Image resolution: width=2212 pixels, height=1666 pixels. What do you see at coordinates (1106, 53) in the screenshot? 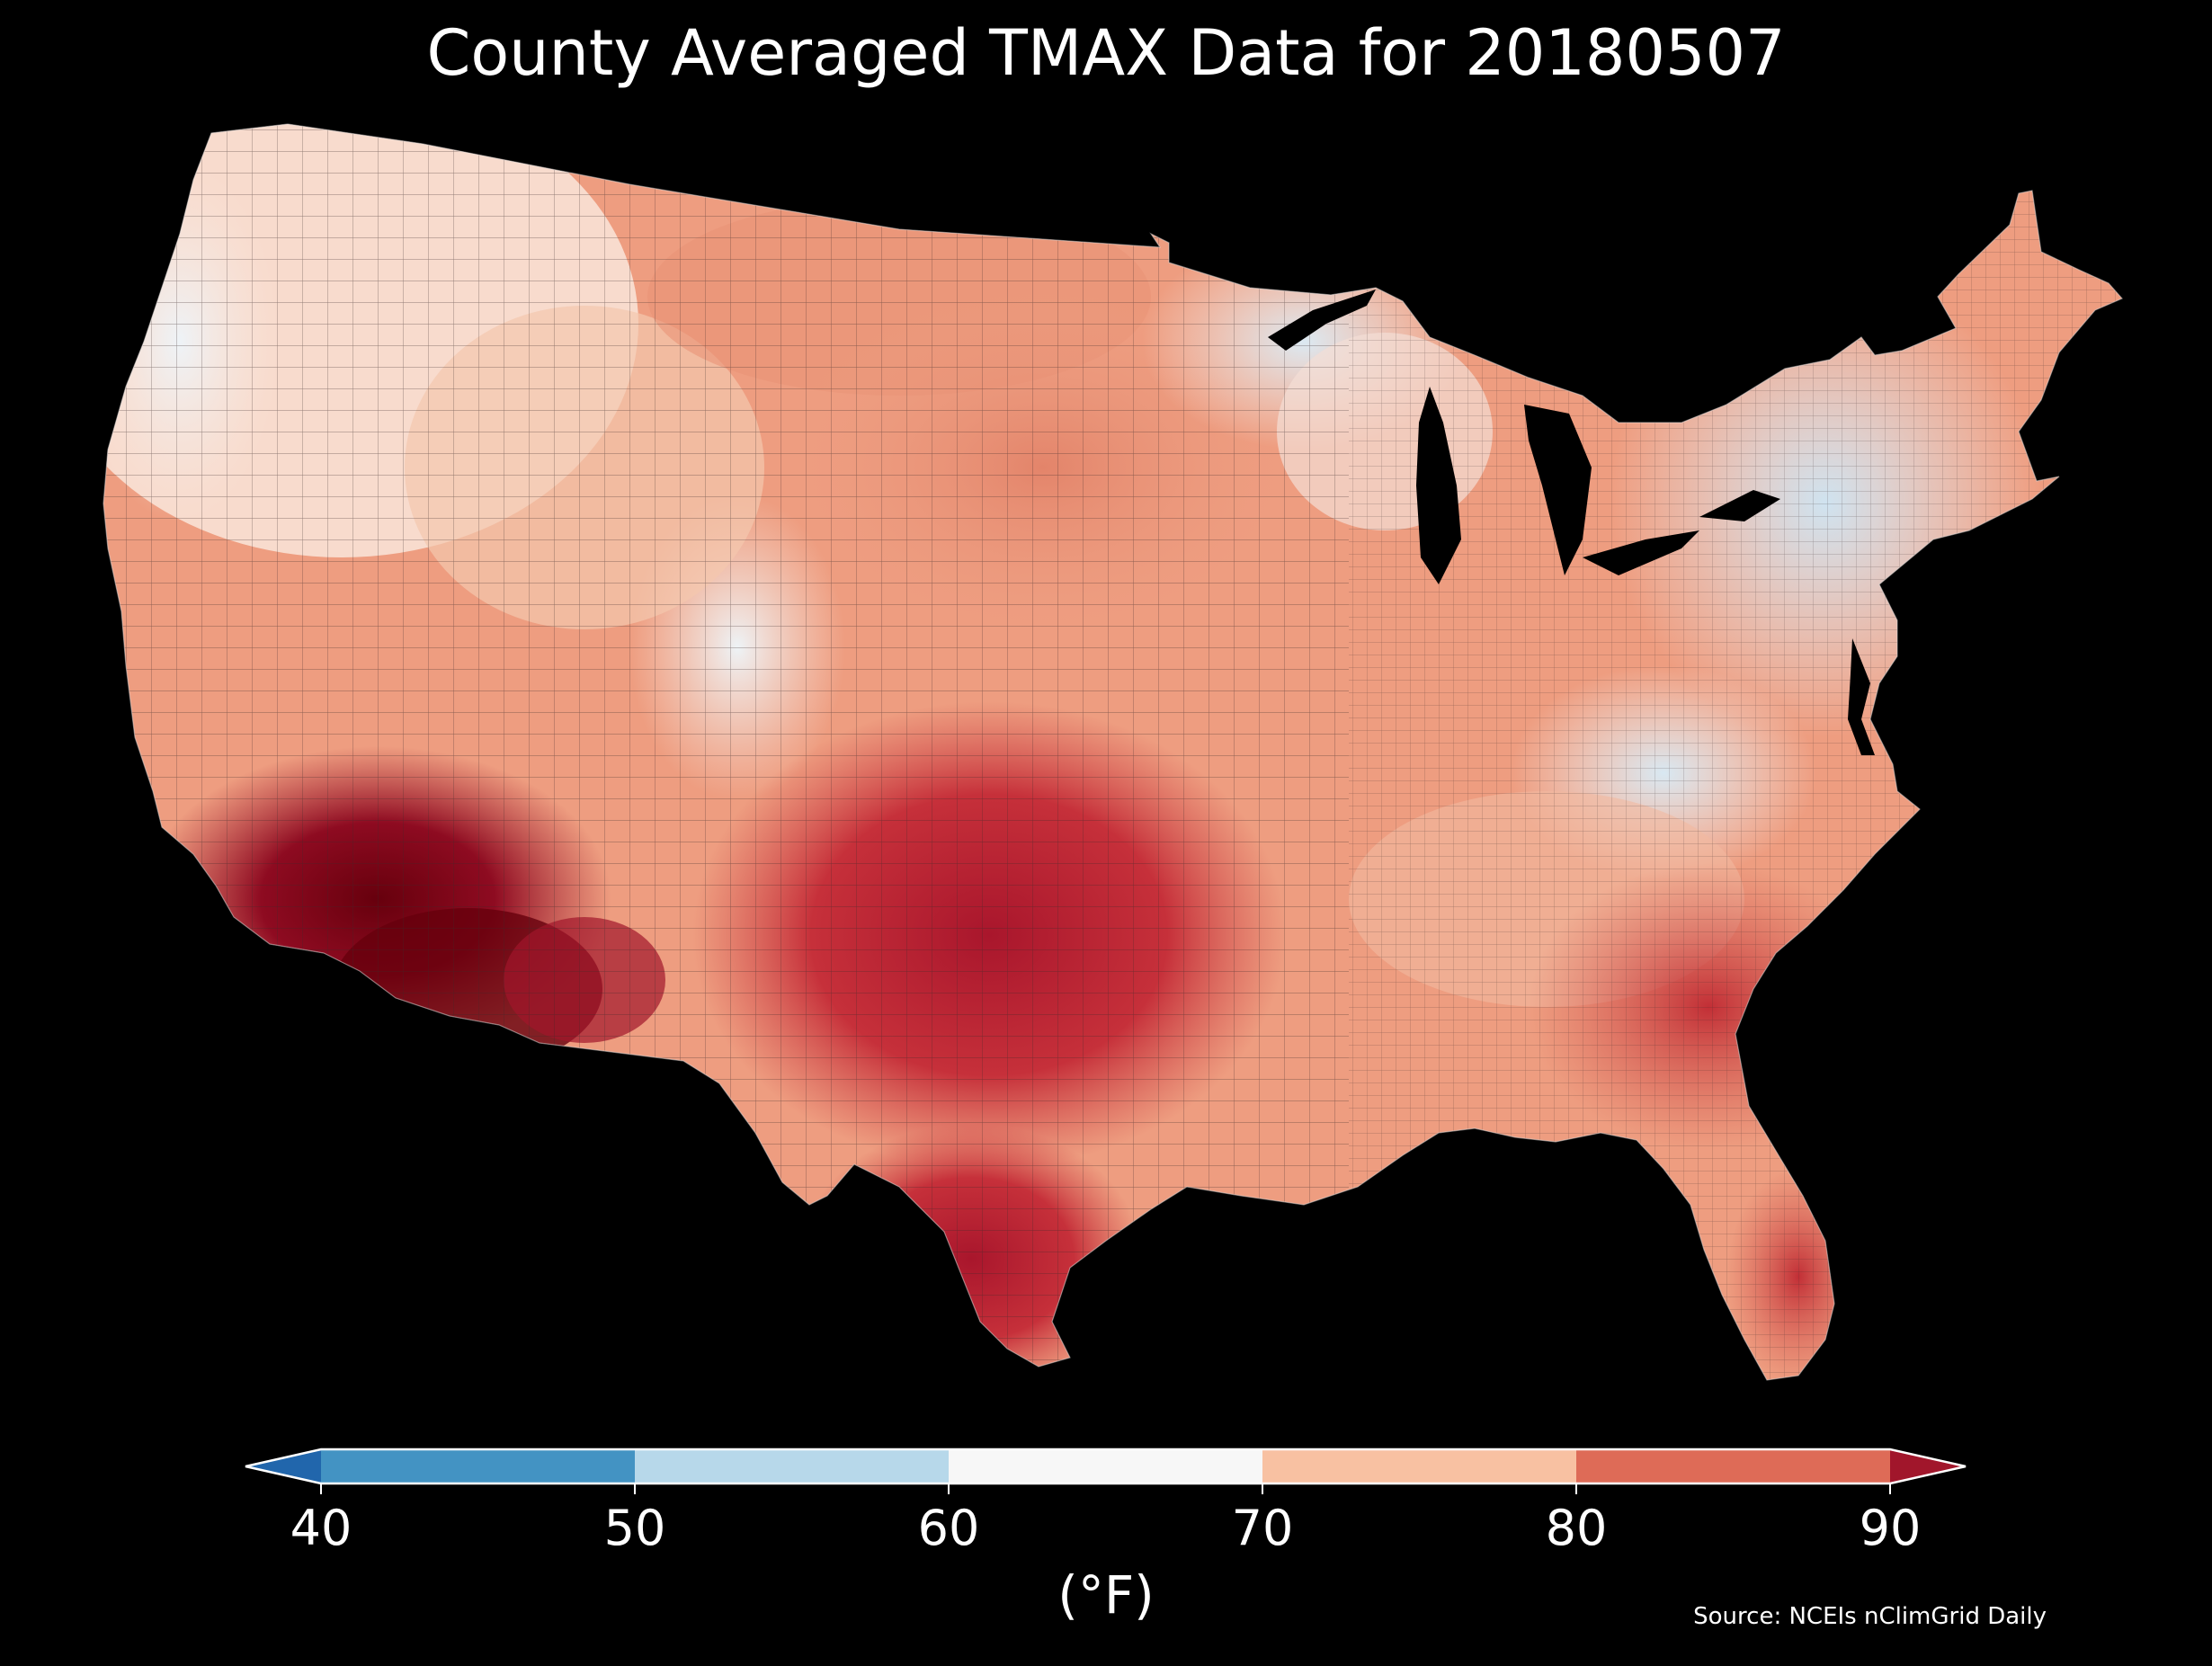
I see `map-title: County Averaged TMAX Data for 20180507` at bounding box center [1106, 53].